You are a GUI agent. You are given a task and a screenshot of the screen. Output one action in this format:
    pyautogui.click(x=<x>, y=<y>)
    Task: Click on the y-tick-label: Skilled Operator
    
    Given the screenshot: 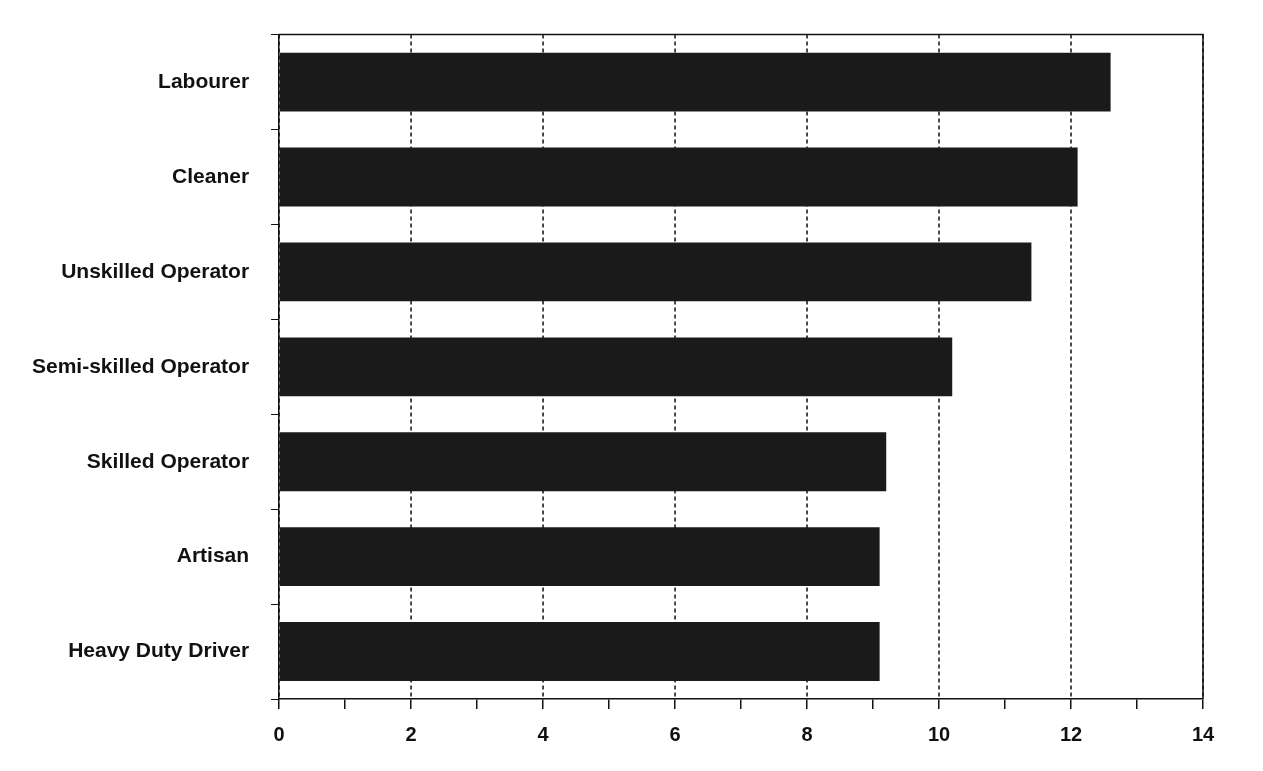 What is the action you would take?
    pyautogui.click(x=168, y=460)
    